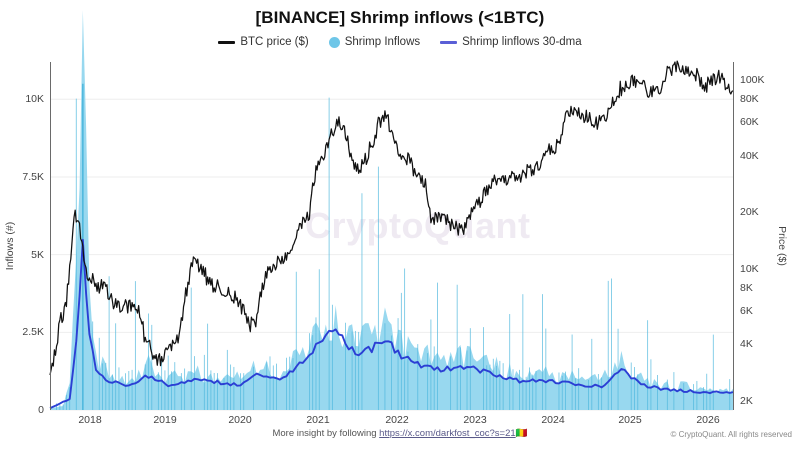  What do you see at coordinates (37, 254) in the screenshot?
I see `y-tick-left-5K: 5K` at bounding box center [37, 254].